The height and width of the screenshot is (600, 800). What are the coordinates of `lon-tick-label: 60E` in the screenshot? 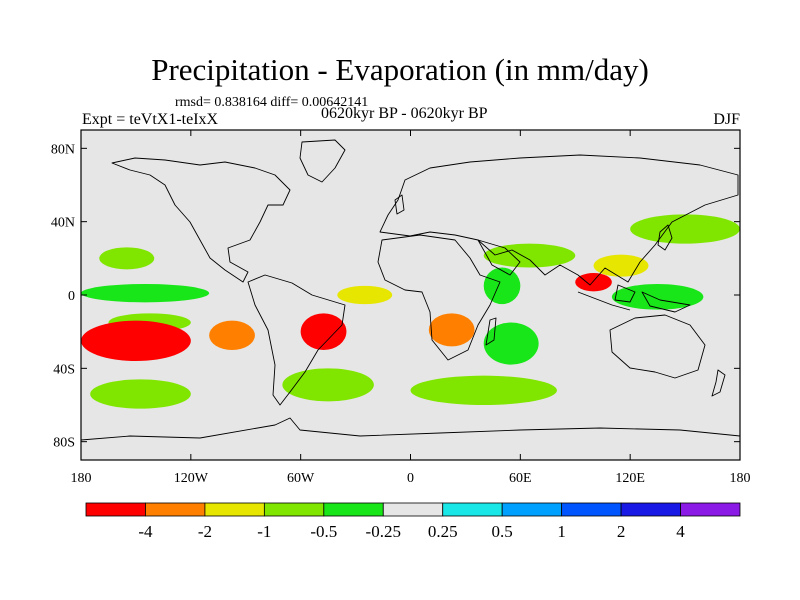 It's located at (520, 478).